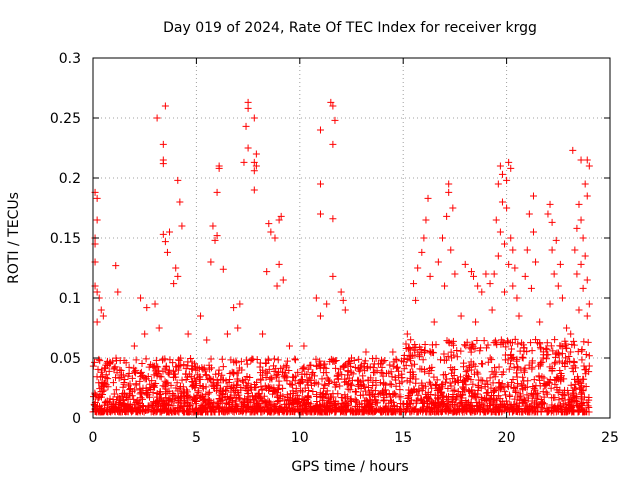 The height and width of the screenshot is (480, 640). Describe the element at coordinates (76, 419) in the screenshot. I see `y-tick-label: 0` at that location.